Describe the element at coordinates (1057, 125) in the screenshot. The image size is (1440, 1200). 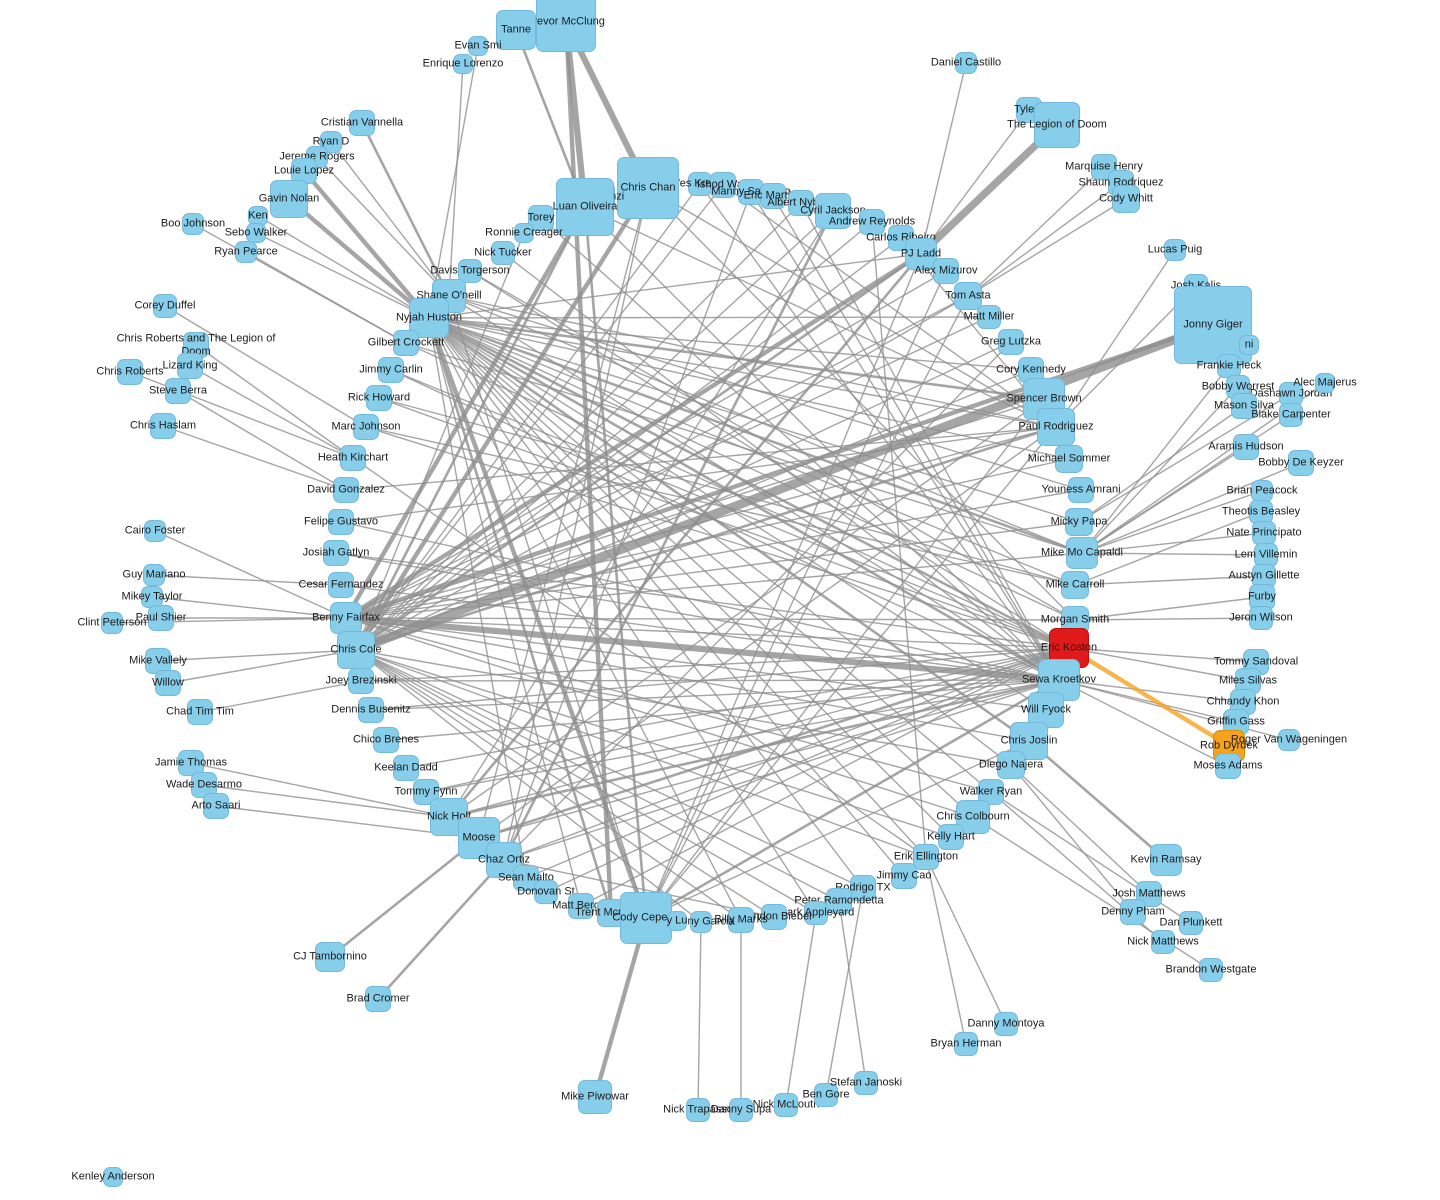
I see `graph-node-the-legion-of-doom: The Legion of Doom` at that location.